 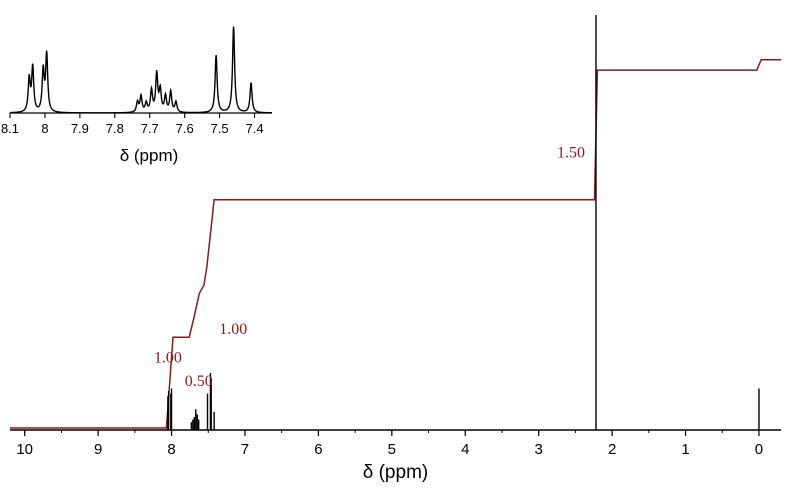 I want to click on inset-spectrum-trace, so click(x=140, y=70).